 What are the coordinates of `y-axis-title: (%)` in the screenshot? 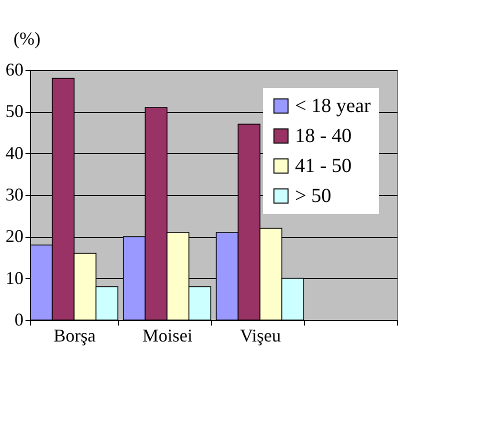 It's located at (27, 38).